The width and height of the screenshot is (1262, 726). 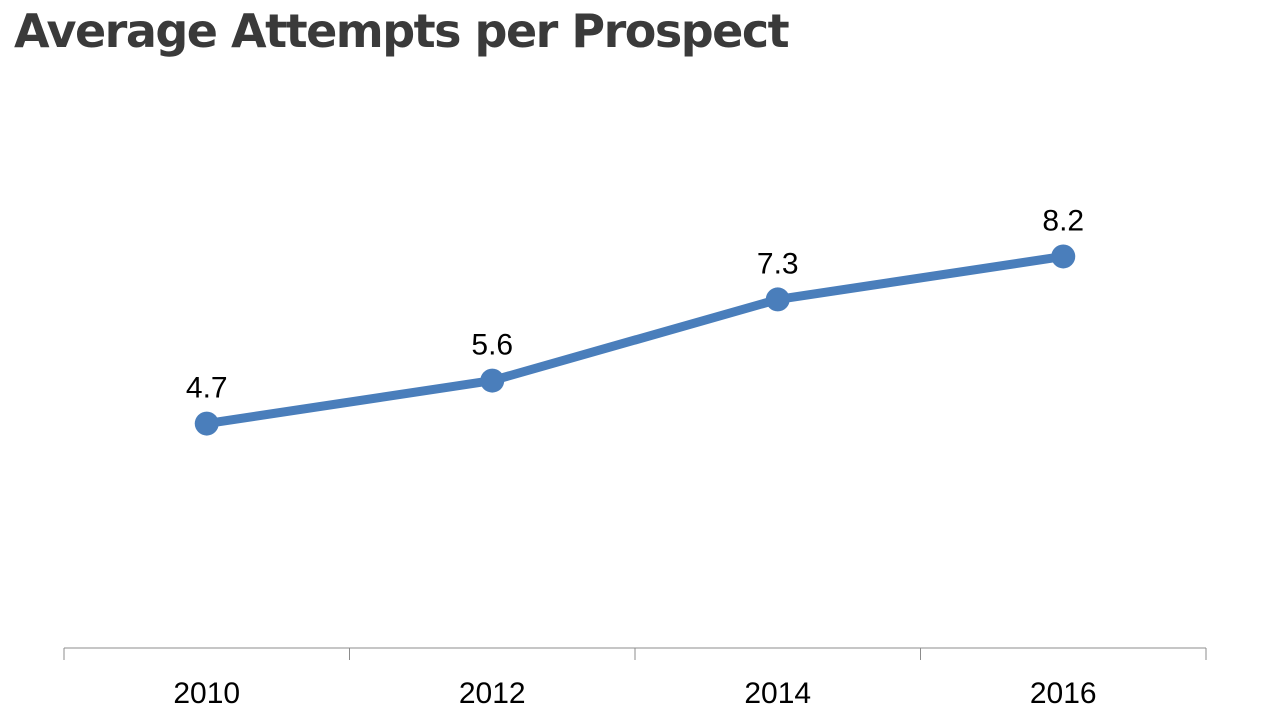 I want to click on data-label: 5.6, so click(x=492, y=345).